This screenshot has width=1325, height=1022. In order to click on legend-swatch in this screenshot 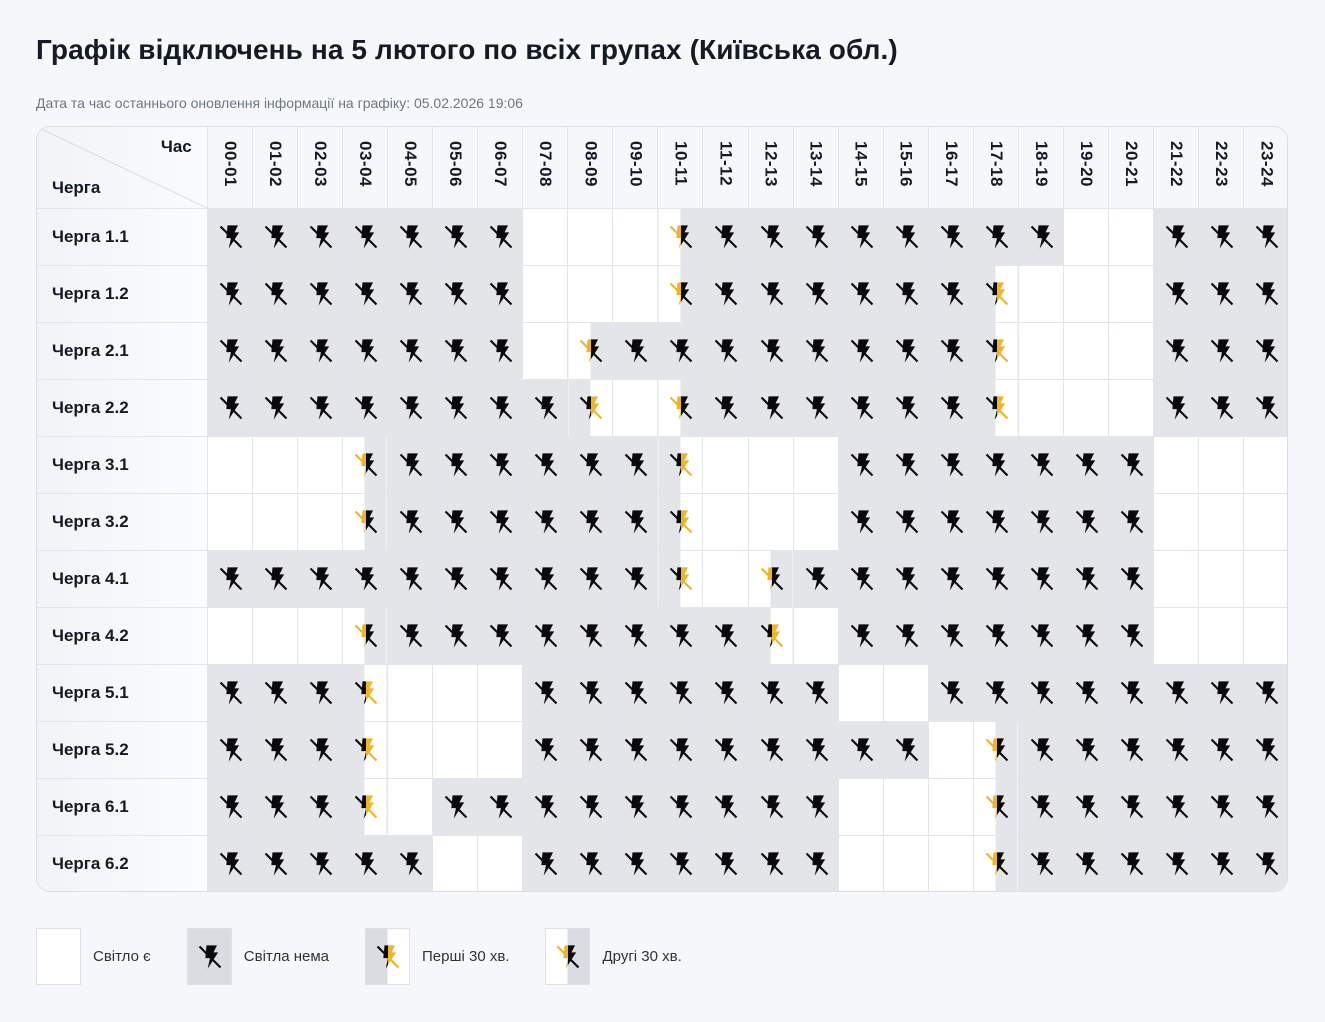, I will do `click(209, 956)`.